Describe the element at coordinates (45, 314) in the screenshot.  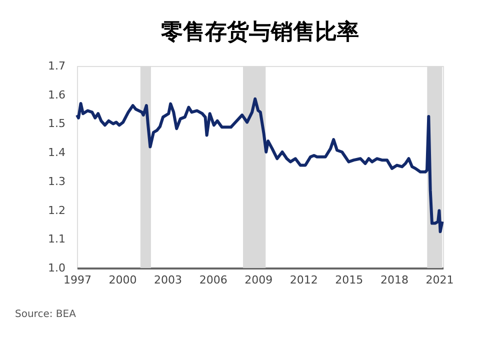
I see `source-note: Source: BEA` at that location.